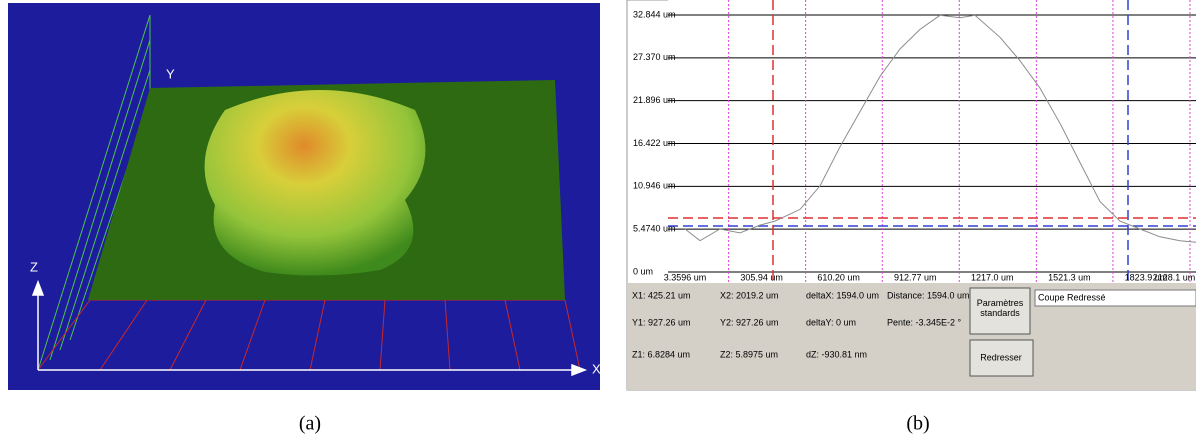 Image resolution: width=1196 pixels, height=448 pixels. I want to click on axis-label: X, so click(596, 368).